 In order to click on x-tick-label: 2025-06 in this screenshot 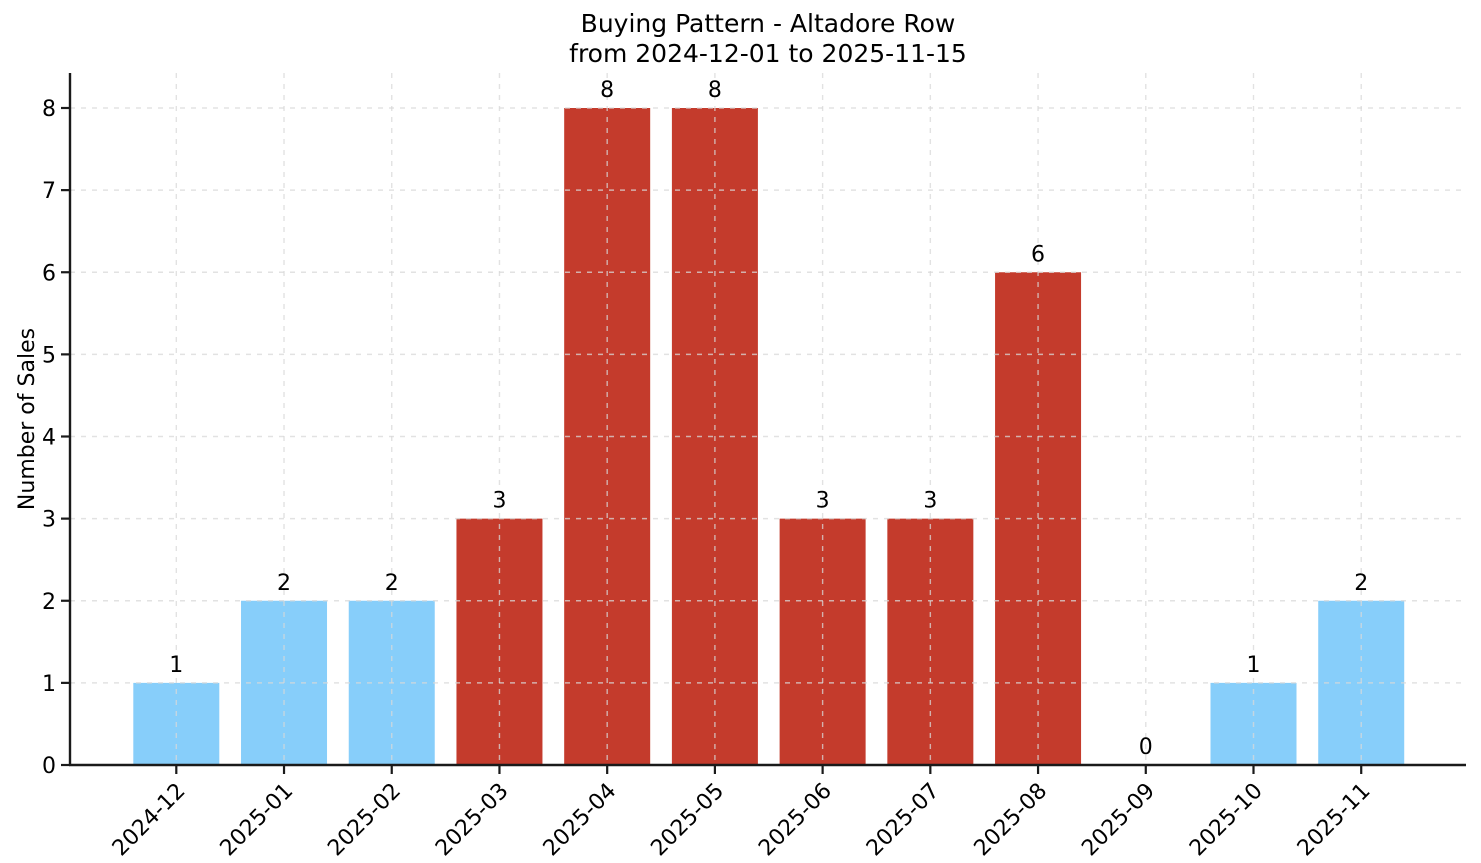, I will do `click(795, 820)`.